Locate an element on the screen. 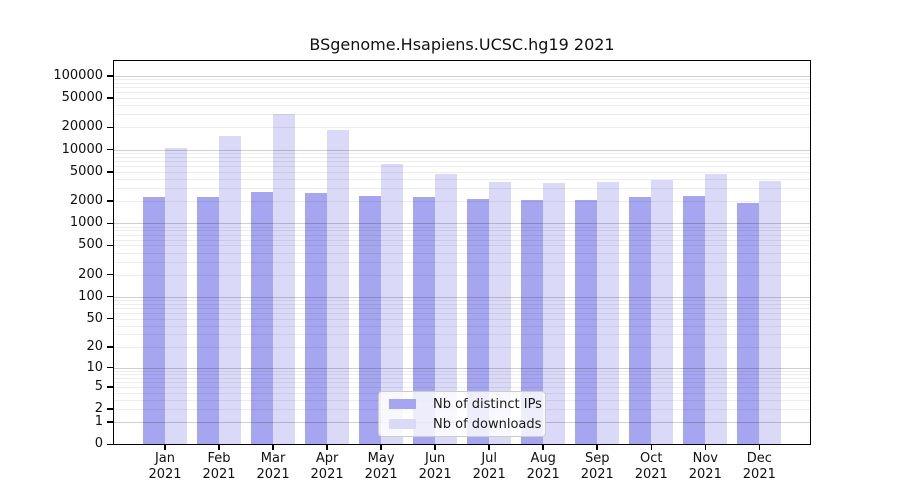 The width and height of the screenshot is (900, 500). y-tick-label-1: 1 is located at coordinates (98, 422).